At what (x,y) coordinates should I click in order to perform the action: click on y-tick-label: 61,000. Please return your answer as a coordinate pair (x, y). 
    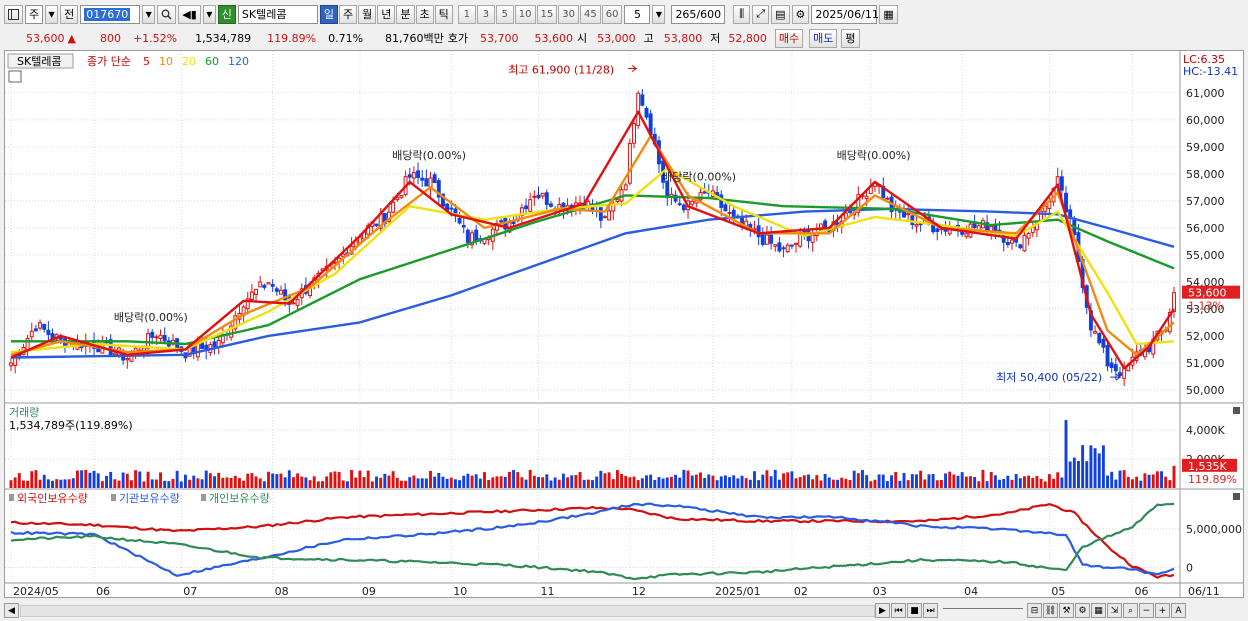
    Looking at the image, I should click on (1205, 93).